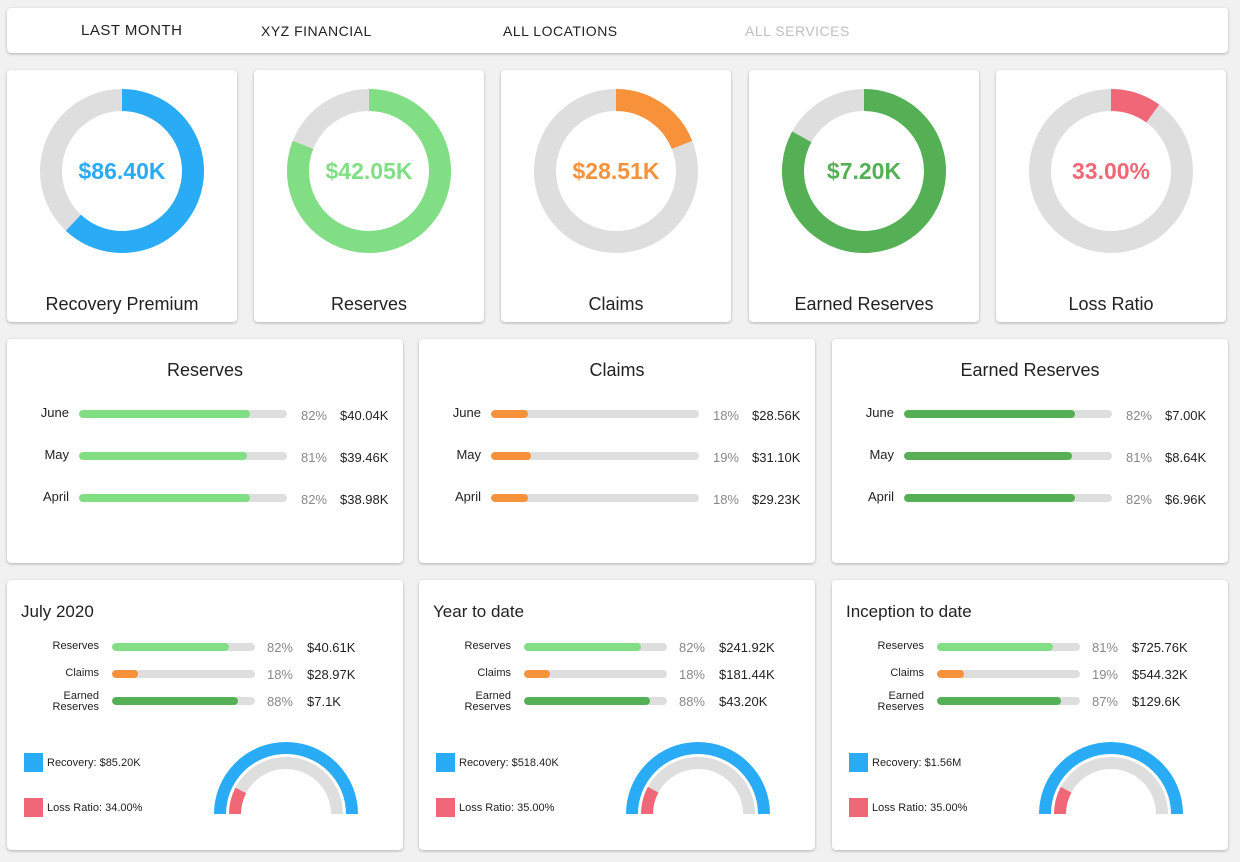  What do you see at coordinates (560, 31) in the screenshot?
I see `filter-locations: ALL LOCATIONS` at bounding box center [560, 31].